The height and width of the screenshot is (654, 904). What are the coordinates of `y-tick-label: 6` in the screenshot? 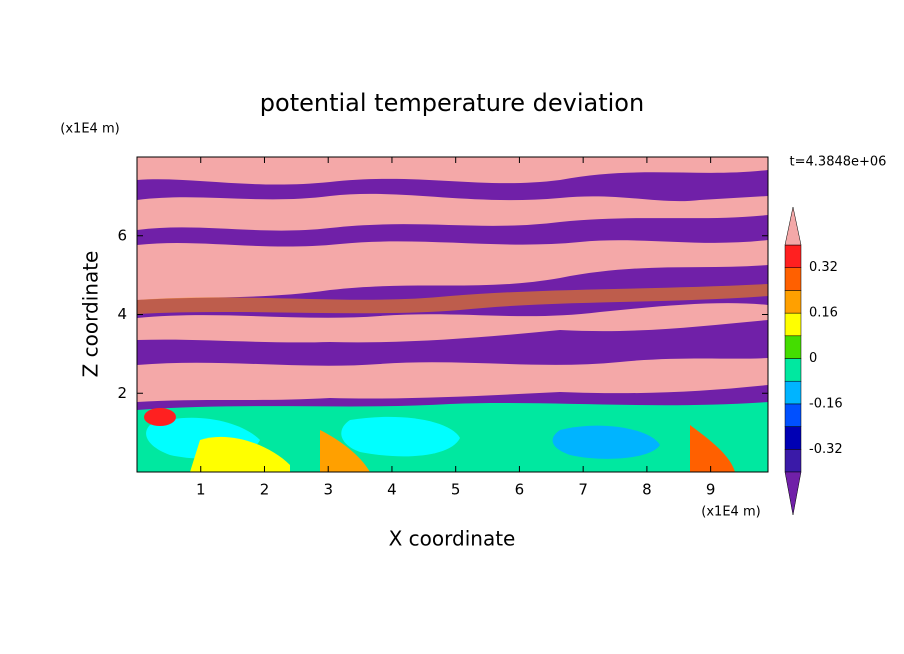 It's located at (122, 235).